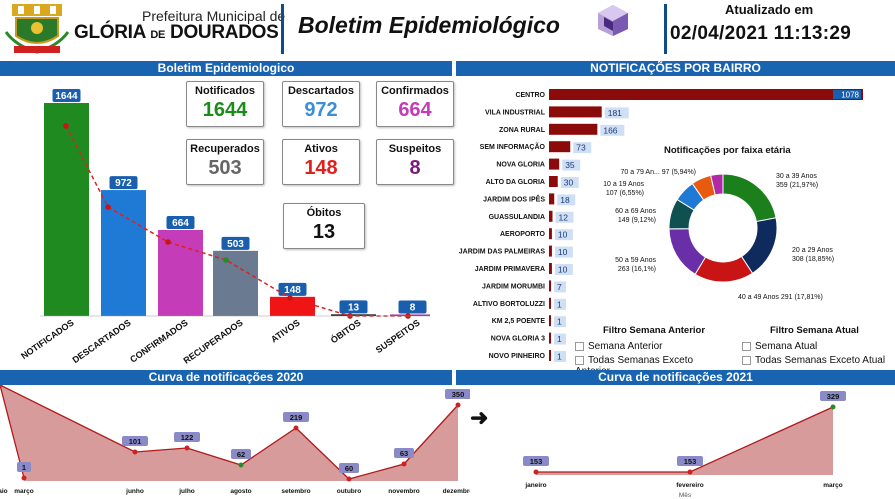 Image resolution: width=895 pixels, height=499 pixels. What do you see at coordinates (610, 130) in the screenshot?
I see `data-label: 166` at bounding box center [610, 130].